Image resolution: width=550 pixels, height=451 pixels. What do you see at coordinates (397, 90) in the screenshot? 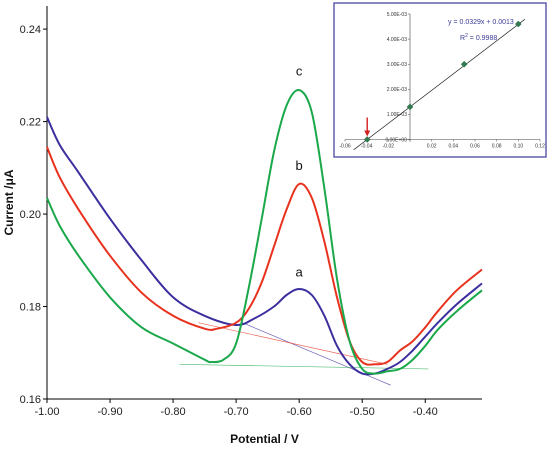
I see `inset-y-tick-label: 2.00E-03` at bounding box center [397, 90].